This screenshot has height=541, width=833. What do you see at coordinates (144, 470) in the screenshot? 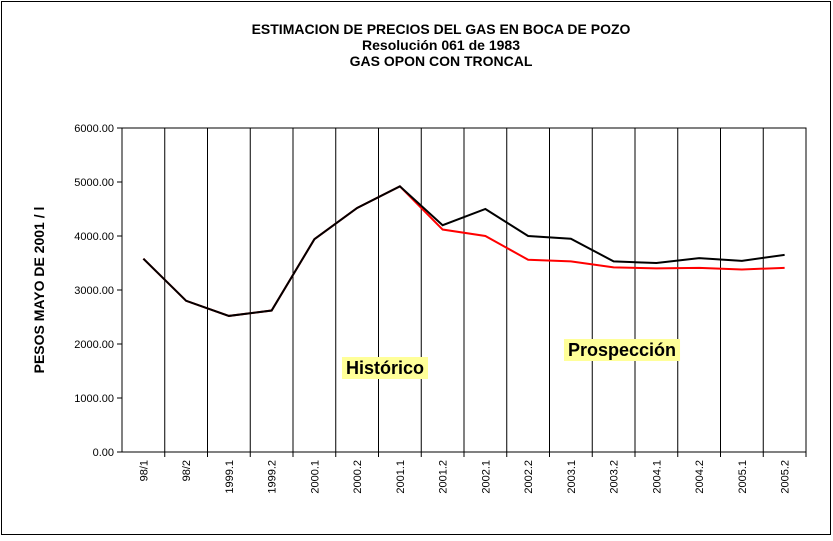
I see `x-tick-label: 98/1` at bounding box center [144, 470].